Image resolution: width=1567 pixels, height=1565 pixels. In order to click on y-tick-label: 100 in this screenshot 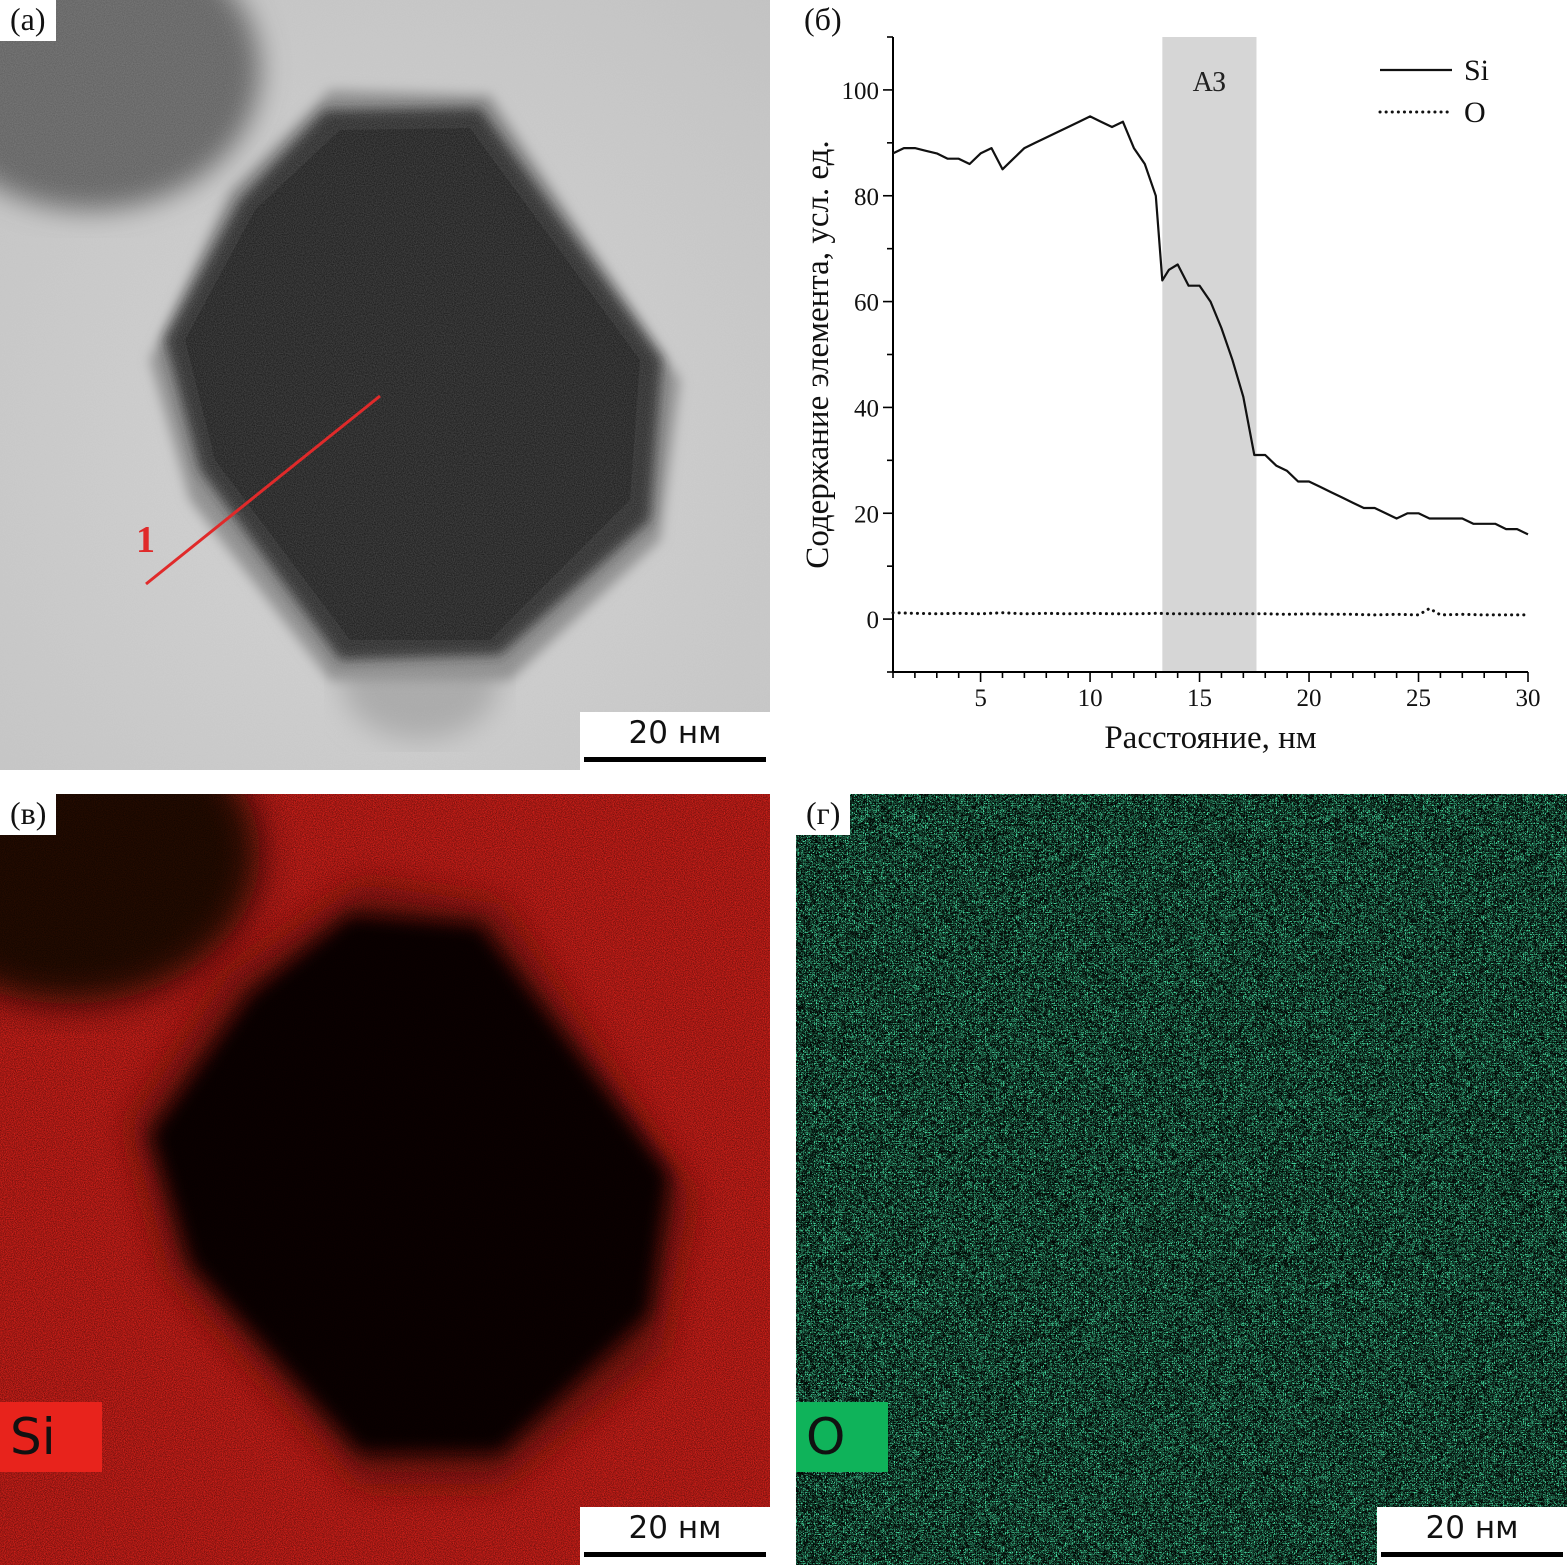, I will do `click(861, 91)`.